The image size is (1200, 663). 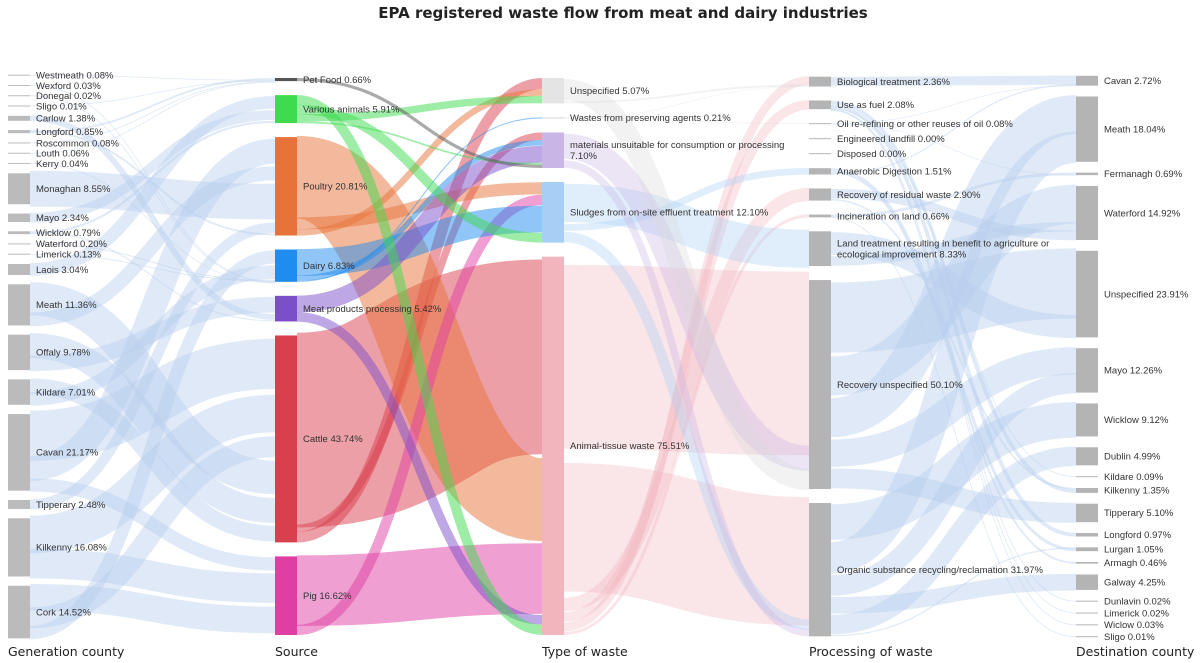 What do you see at coordinates (152, 524) in the screenshot?
I see `flow-link-g_cavan-to-s_pig` at bounding box center [152, 524].